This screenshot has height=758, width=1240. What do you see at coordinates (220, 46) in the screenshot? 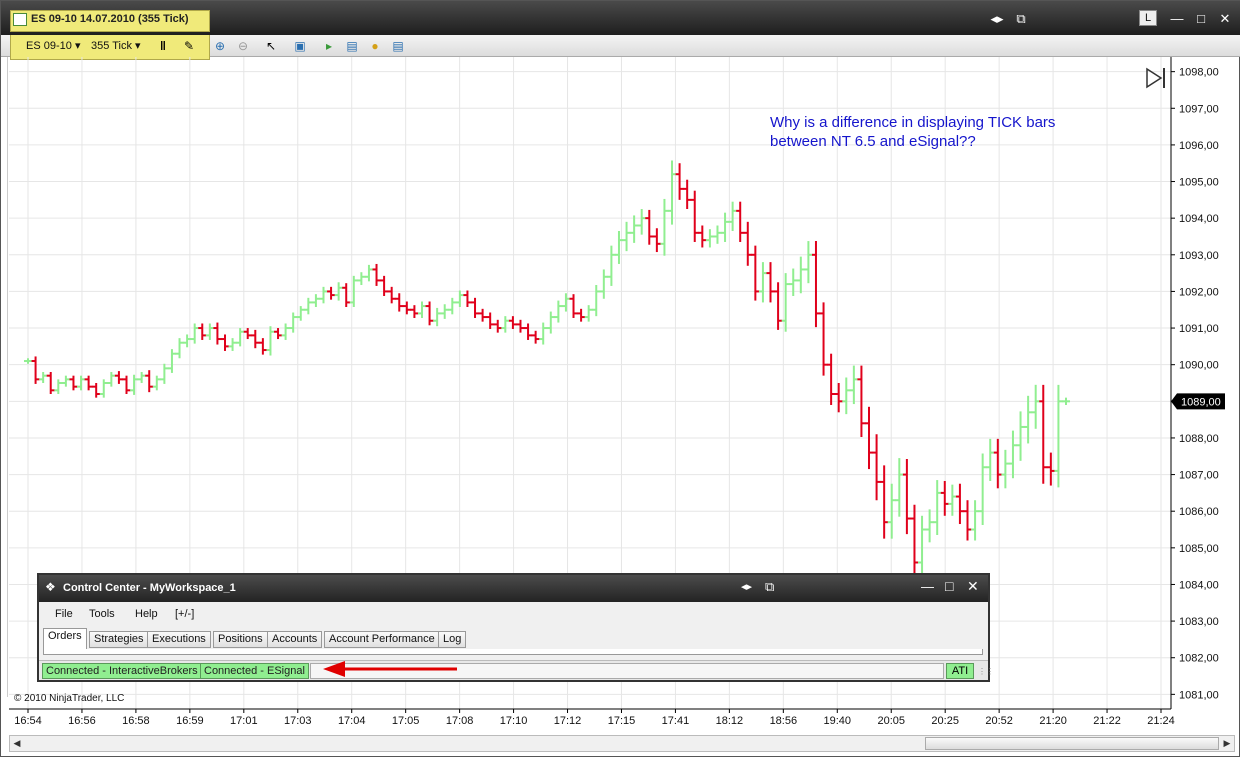
I see `zoom-in-icon: ⊕` at bounding box center [220, 46].